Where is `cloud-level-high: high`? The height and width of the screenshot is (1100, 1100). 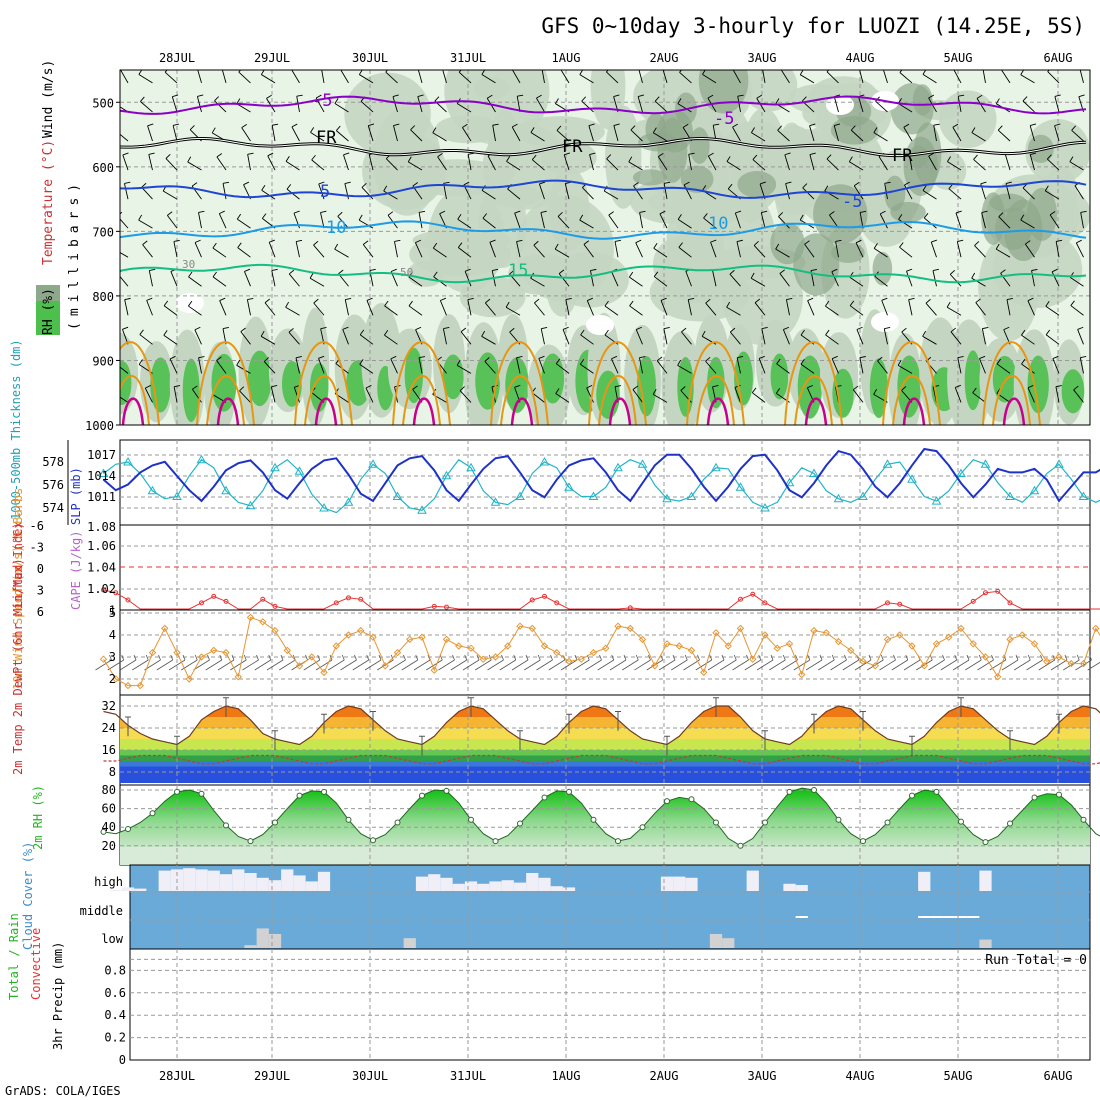 cloud-level-high: high is located at coordinates (108, 882).